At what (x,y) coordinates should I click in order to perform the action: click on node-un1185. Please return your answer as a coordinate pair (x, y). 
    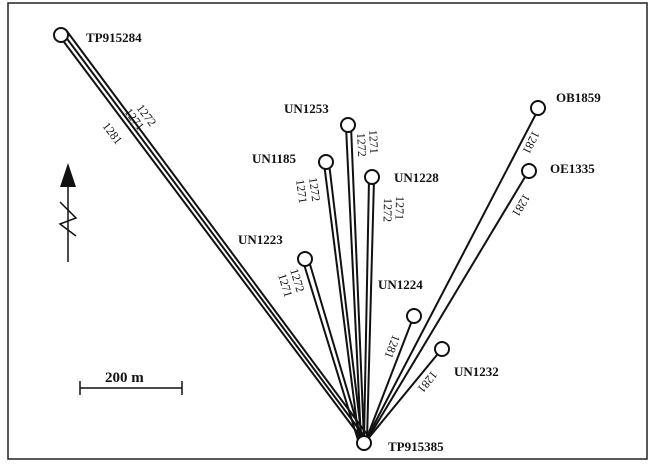
    Looking at the image, I should click on (326, 162).